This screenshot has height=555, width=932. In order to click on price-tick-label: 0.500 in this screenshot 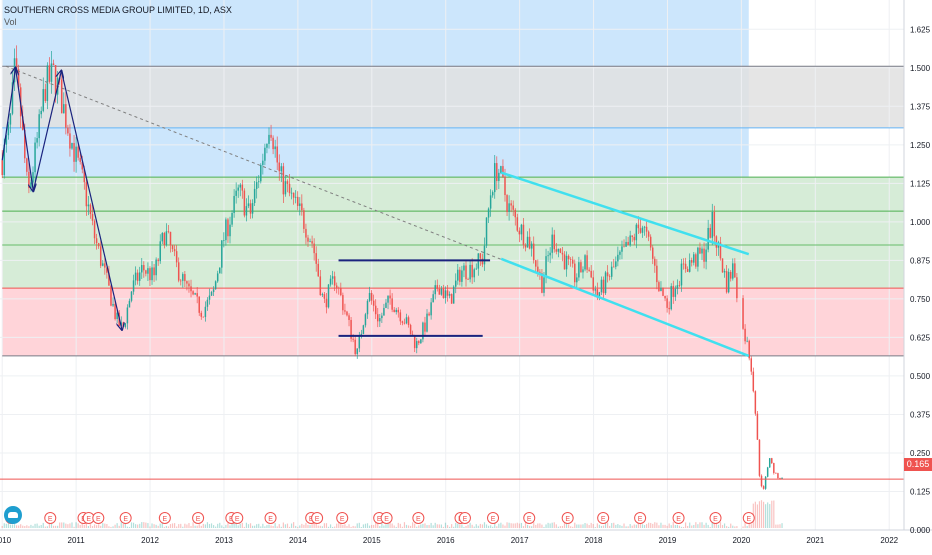, I will do `click(920, 376)`.